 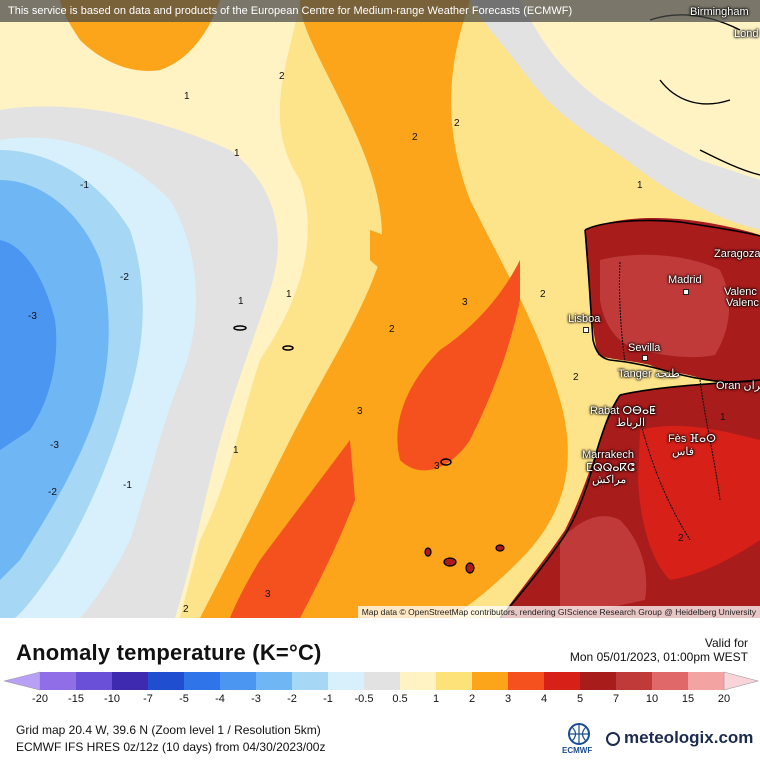 I want to click on city-marrakech-arabic: مراكش, so click(x=609, y=480).